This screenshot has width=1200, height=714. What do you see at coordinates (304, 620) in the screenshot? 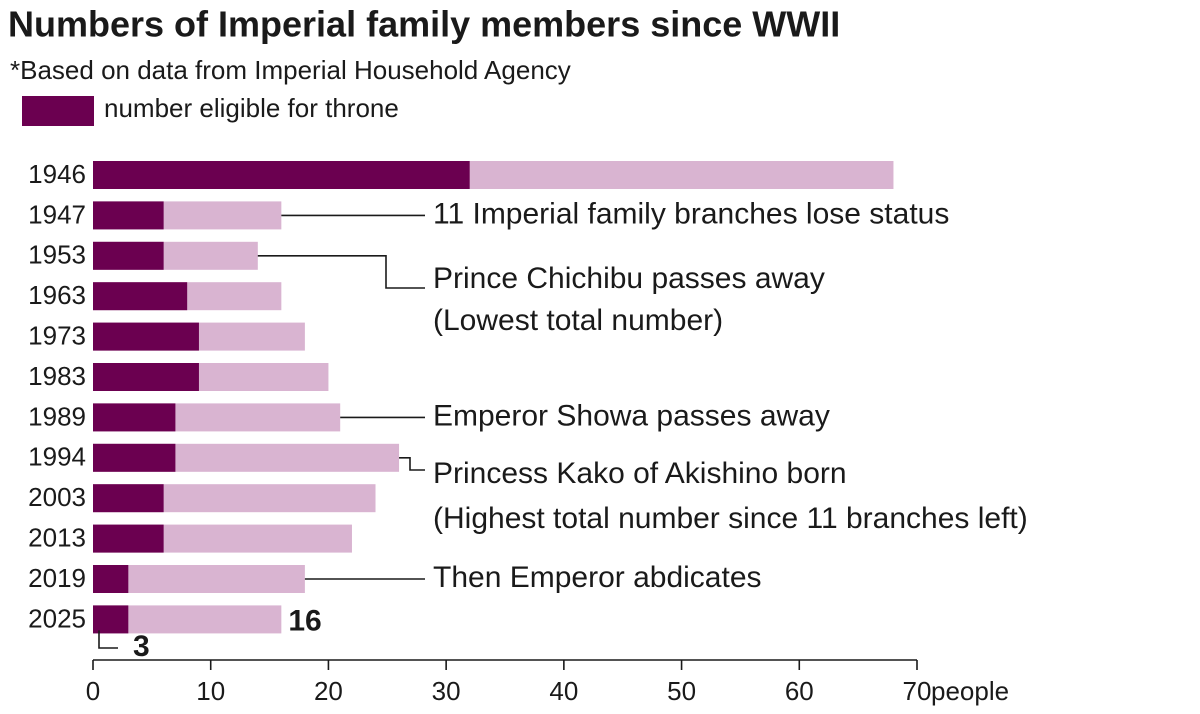
I see `value-label: 16` at bounding box center [304, 620].